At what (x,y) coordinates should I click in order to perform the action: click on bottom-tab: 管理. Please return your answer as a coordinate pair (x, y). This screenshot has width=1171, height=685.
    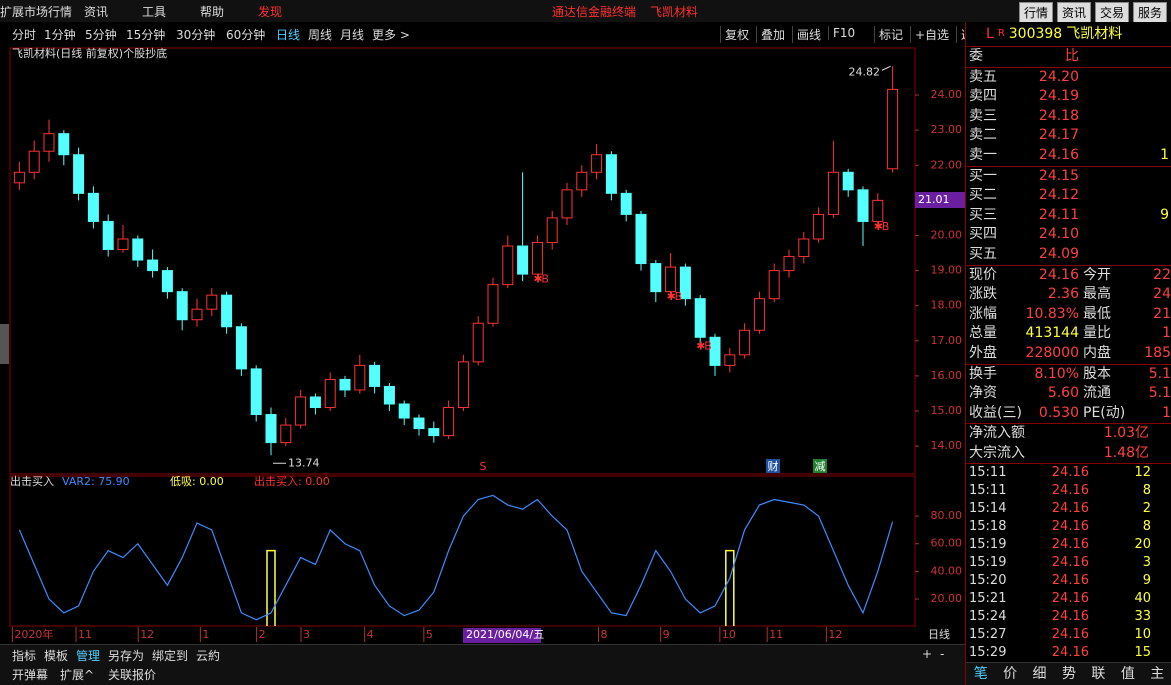
    Looking at the image, I should click on (88, 656).